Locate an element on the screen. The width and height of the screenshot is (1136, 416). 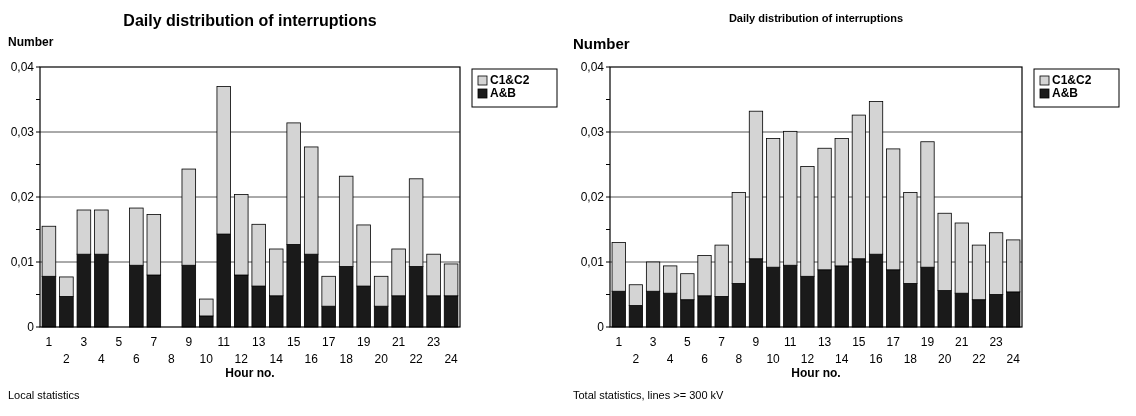
text: Local statistics is located at coordinates (44, 395).